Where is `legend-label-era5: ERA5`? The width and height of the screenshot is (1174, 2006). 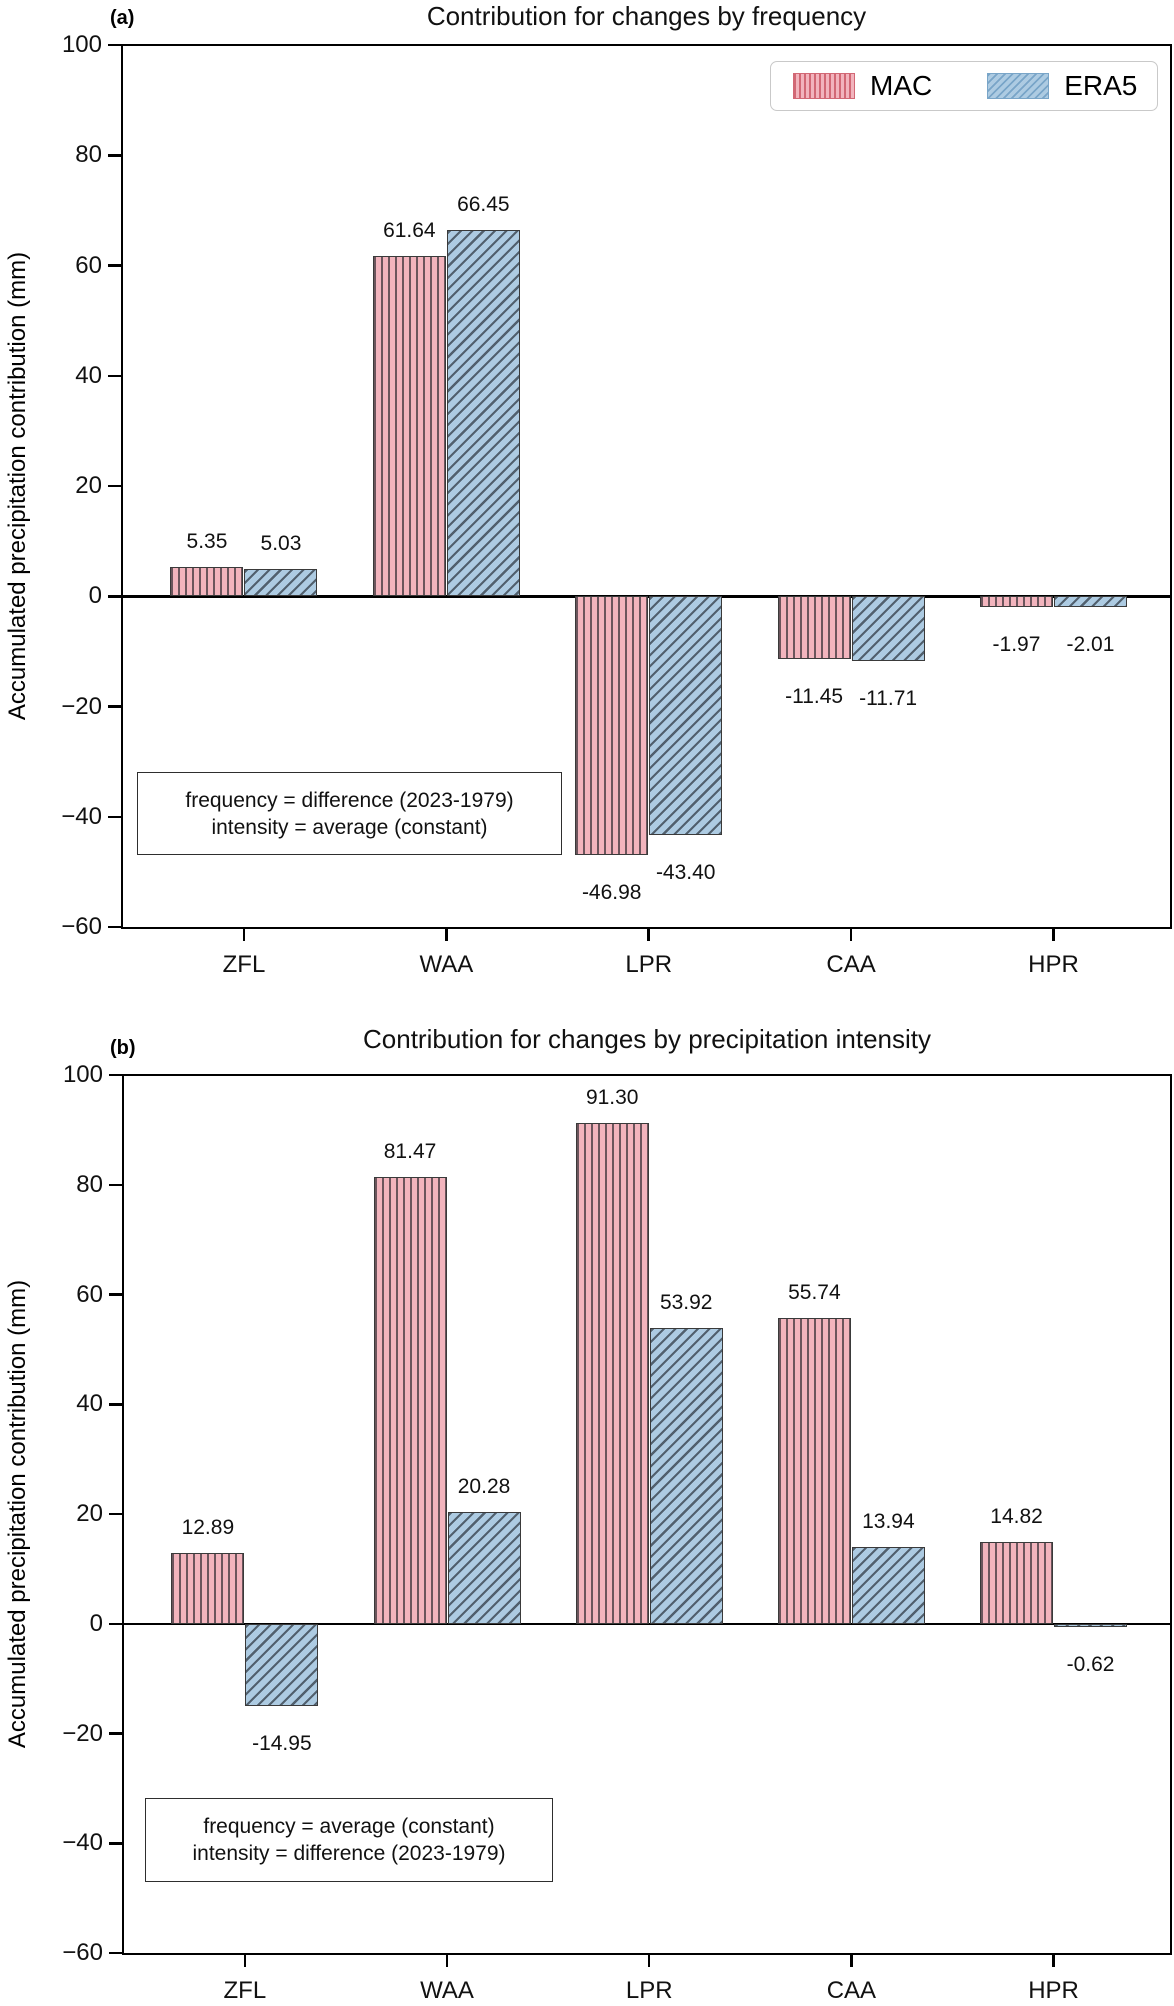 legend-label-era5: ERA5 is located at coordinates (1101, 85).